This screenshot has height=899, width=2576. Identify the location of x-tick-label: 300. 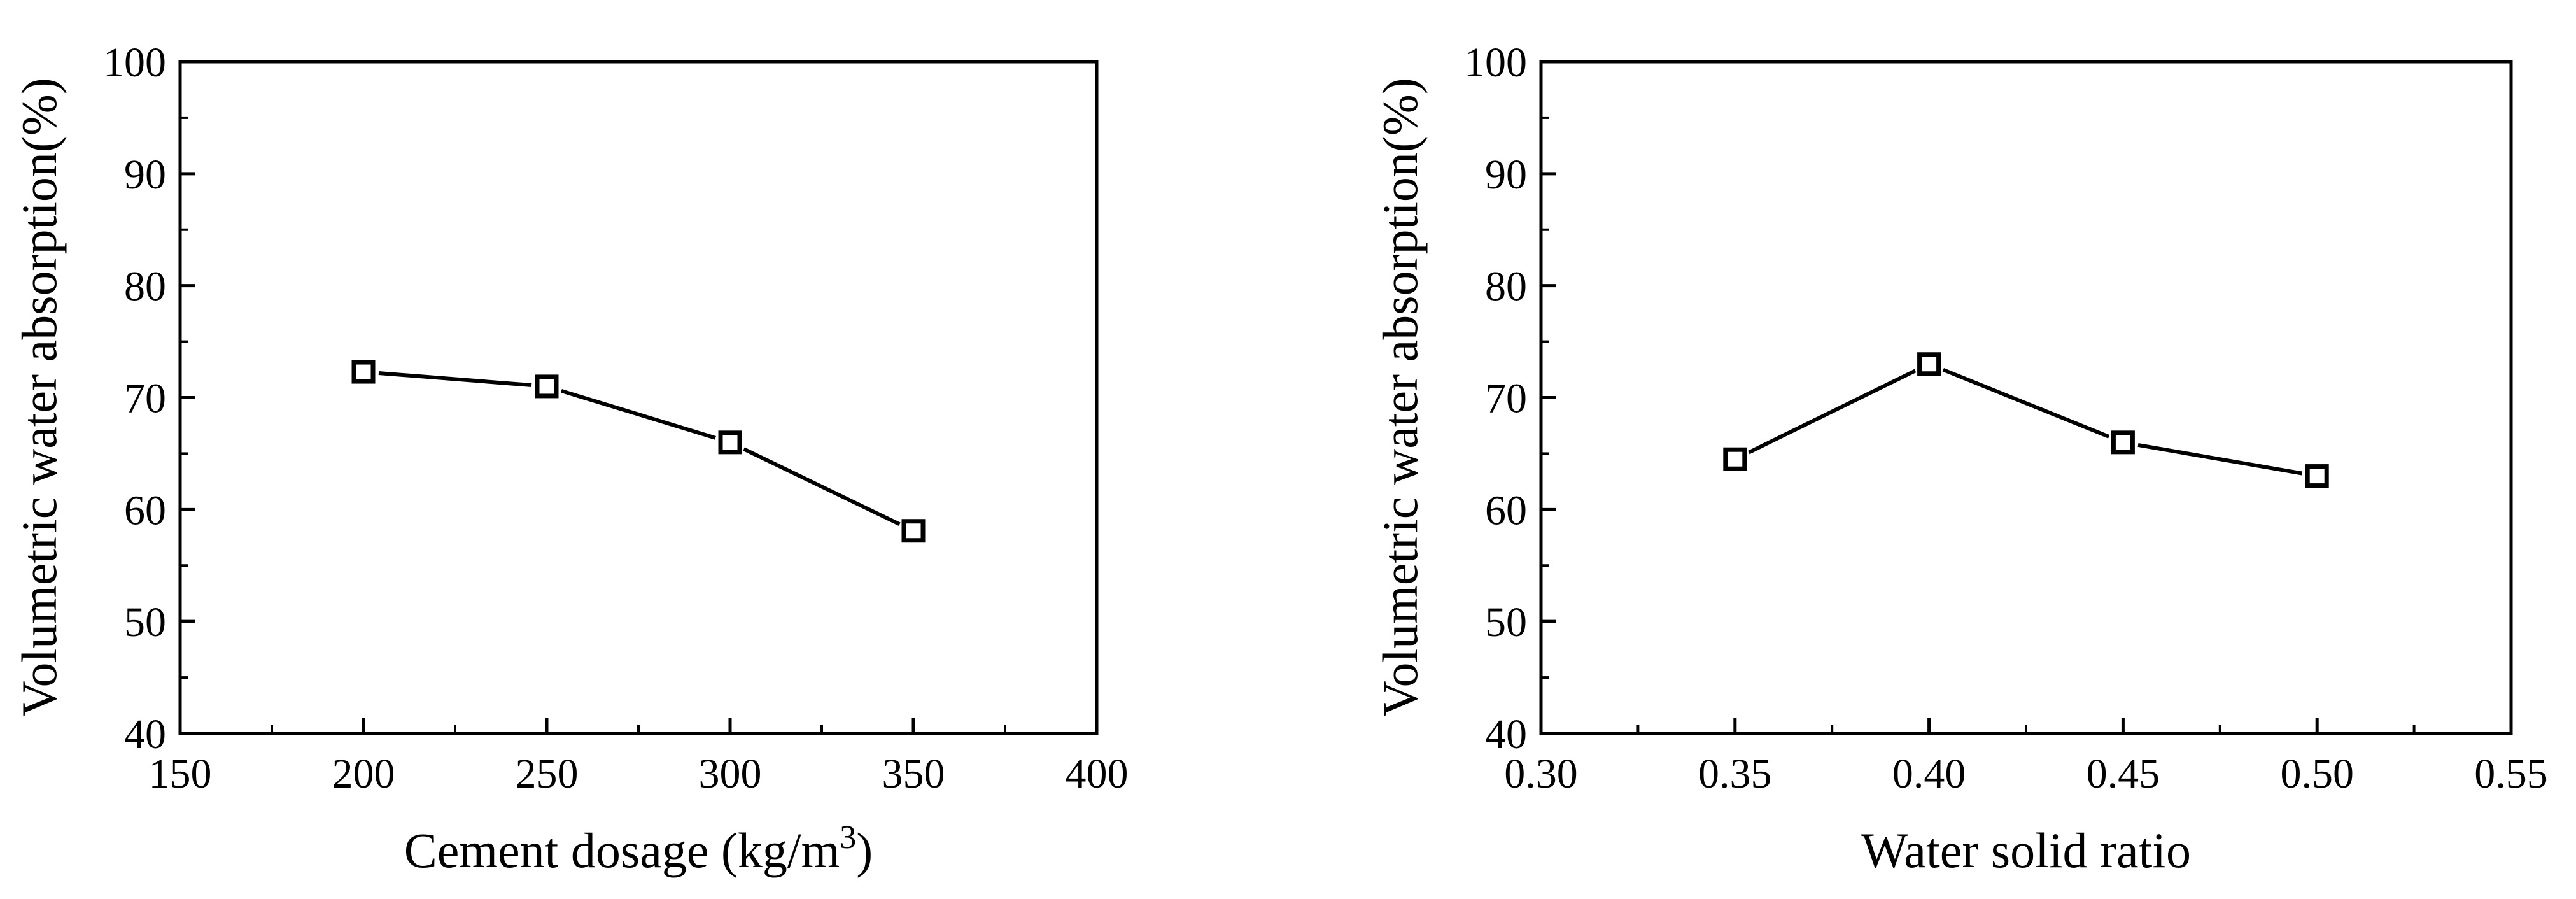
(731, 774).